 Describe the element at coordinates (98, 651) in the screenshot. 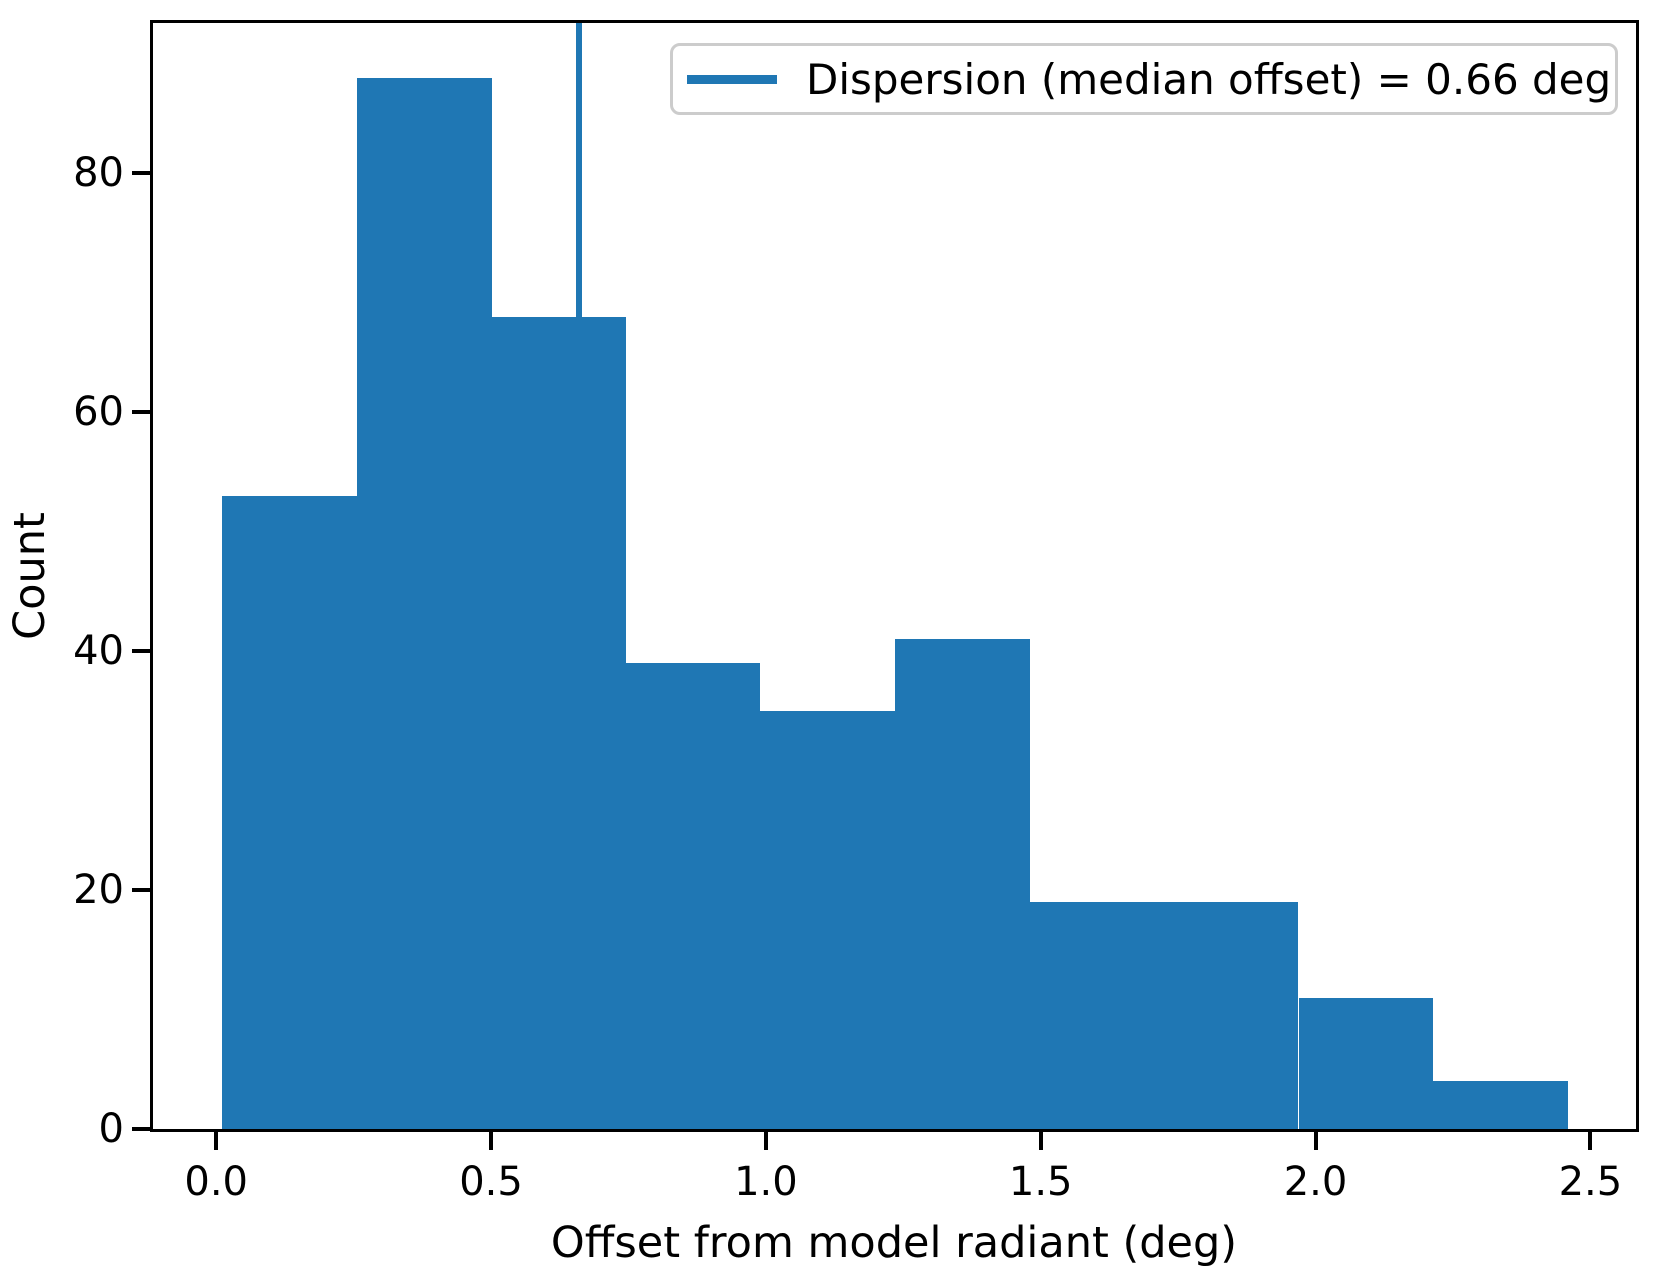

I see `y-tick-label: 40` at that location.